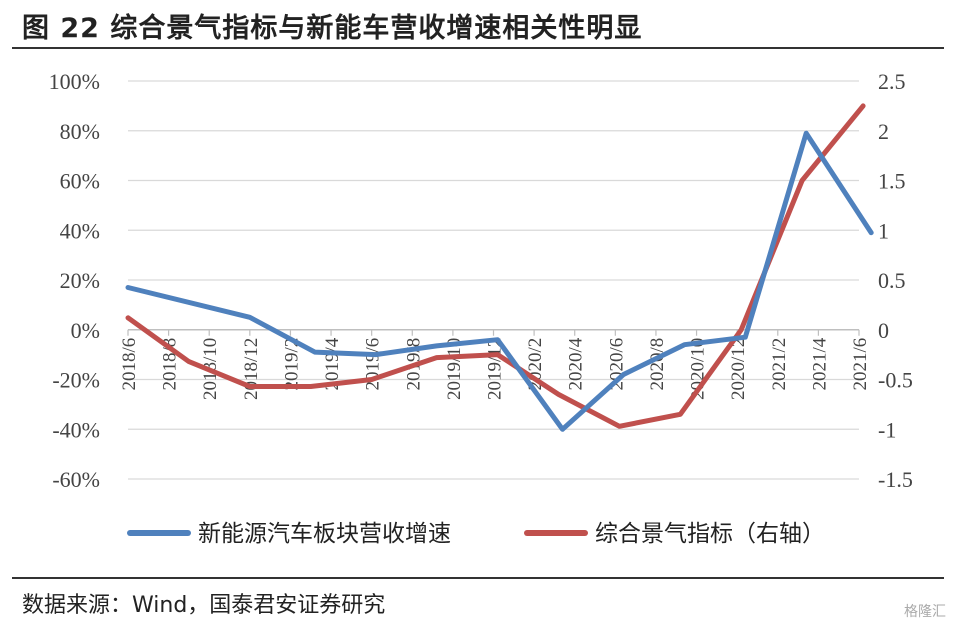  What do you see at coordinates (332, 28) in the screenshot?
I see `figure-title: 图 22 综合景气指标与新能车营收增速相关性明显` at bounding box center [332, 28].